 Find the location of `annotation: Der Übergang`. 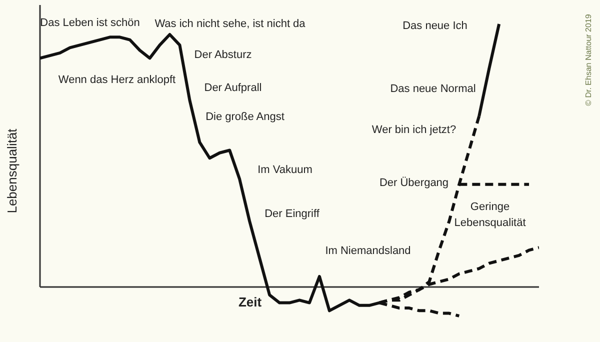

annotation: Der Übergang is located at coordinates (414, 182).